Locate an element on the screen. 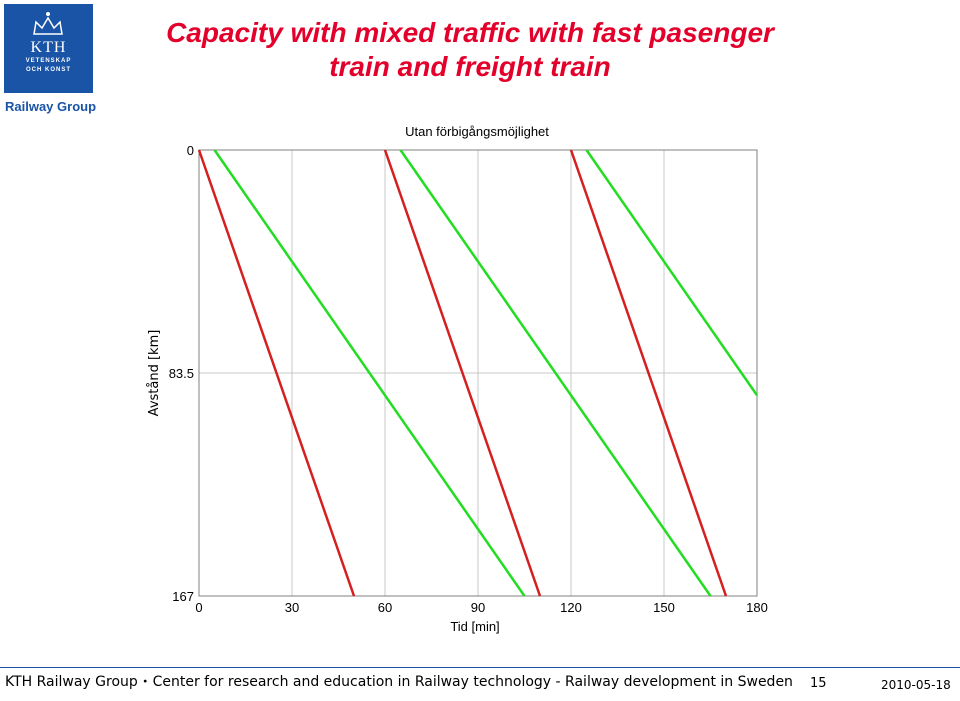 This screenshot has width=960, height=701. x-tick-label: 120 is located at coordinates (571, 607).